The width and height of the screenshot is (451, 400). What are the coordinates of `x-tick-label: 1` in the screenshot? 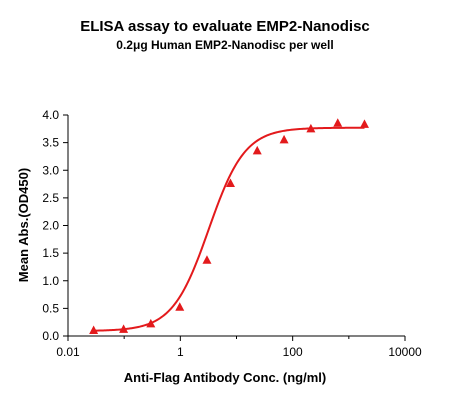 It's located at (180, 352).